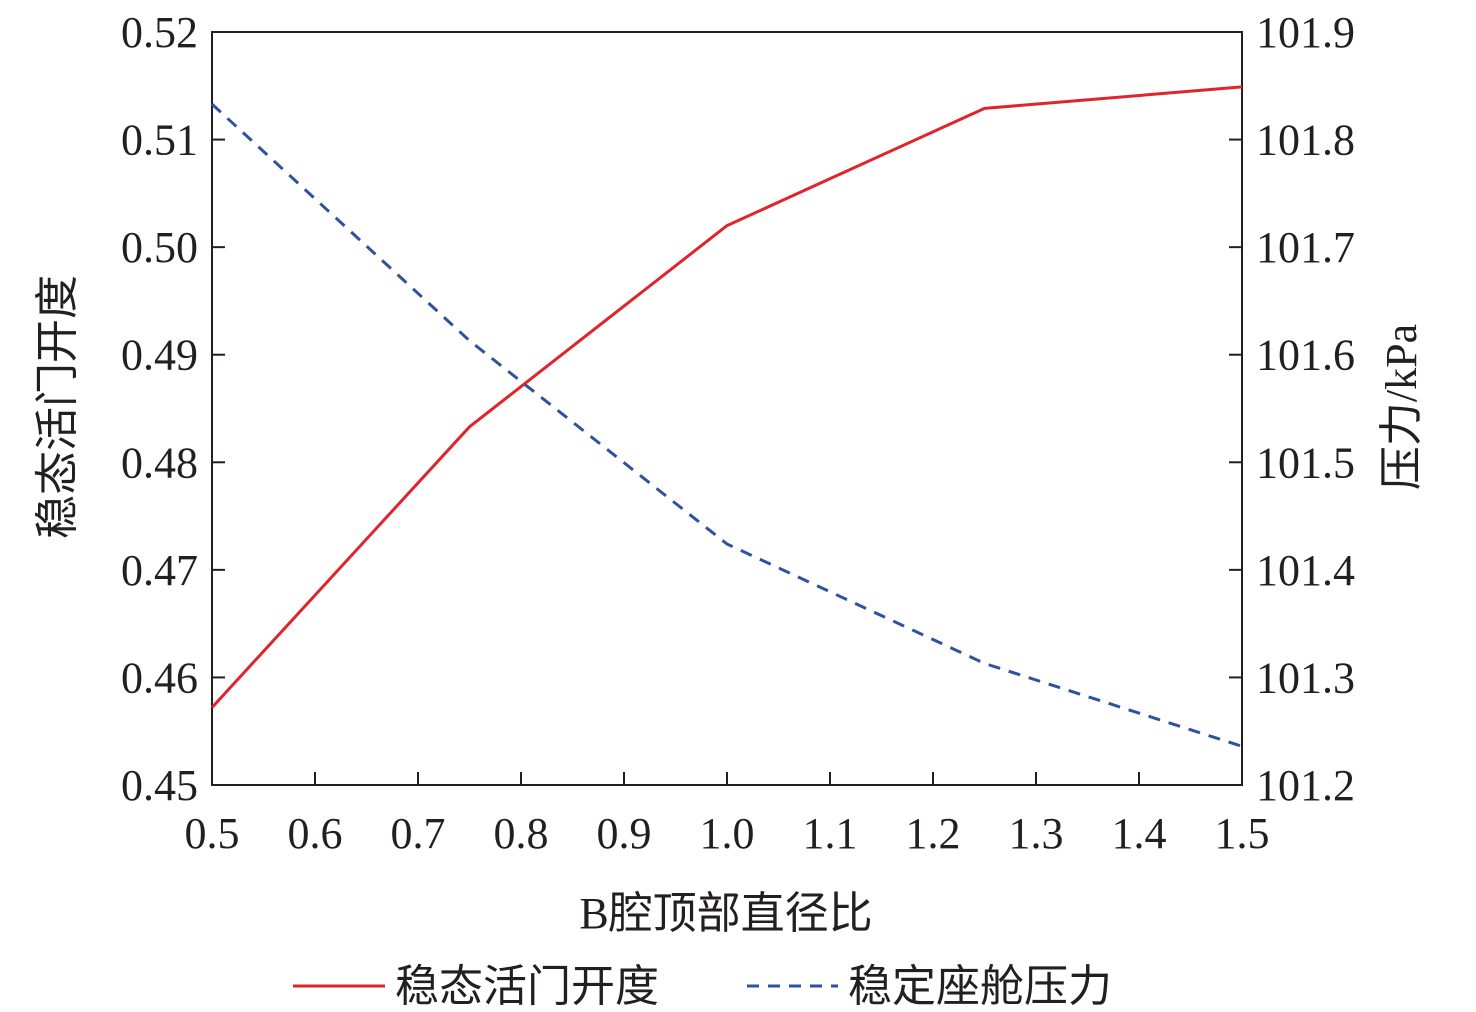 The image size is (1476, 1012). Describe the element at coordinates (159, 462) in the screenshot. I see `y-left-tick-label: 0.48` at that location.